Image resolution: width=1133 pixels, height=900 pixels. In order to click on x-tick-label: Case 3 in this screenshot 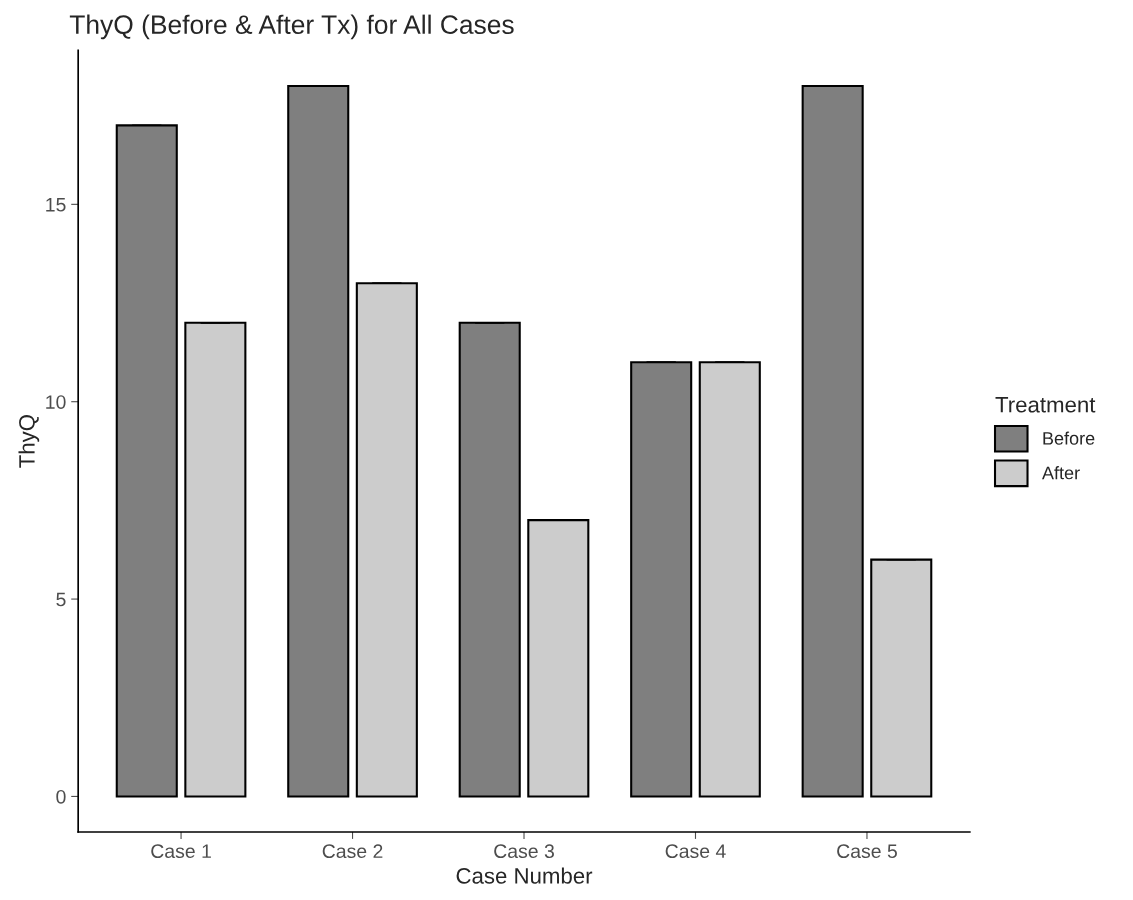, I will do `click(524, 851)`.